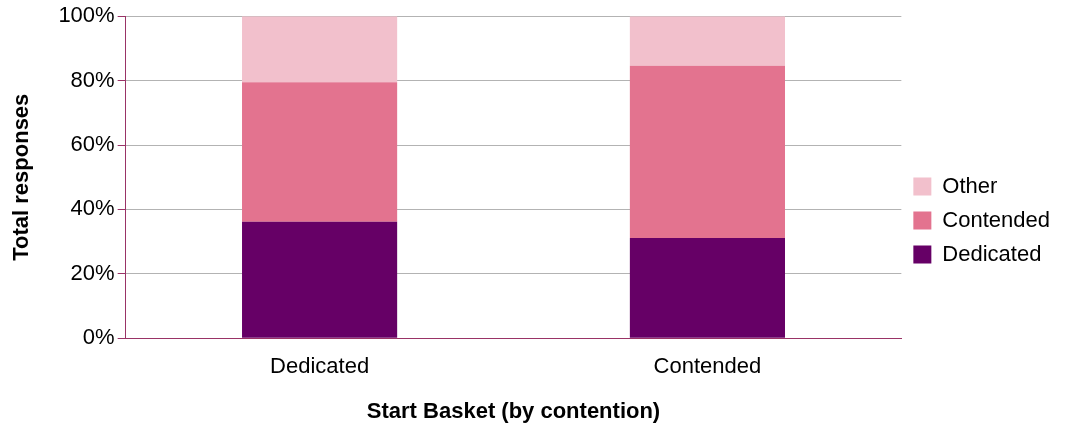 Image resolution: width=1070 pixels, height=434 pixels. What do you see at coordinates (21, 177) in the screenshot?
I see `y-axis-title: Total responses` at bounding box center [21, 177].